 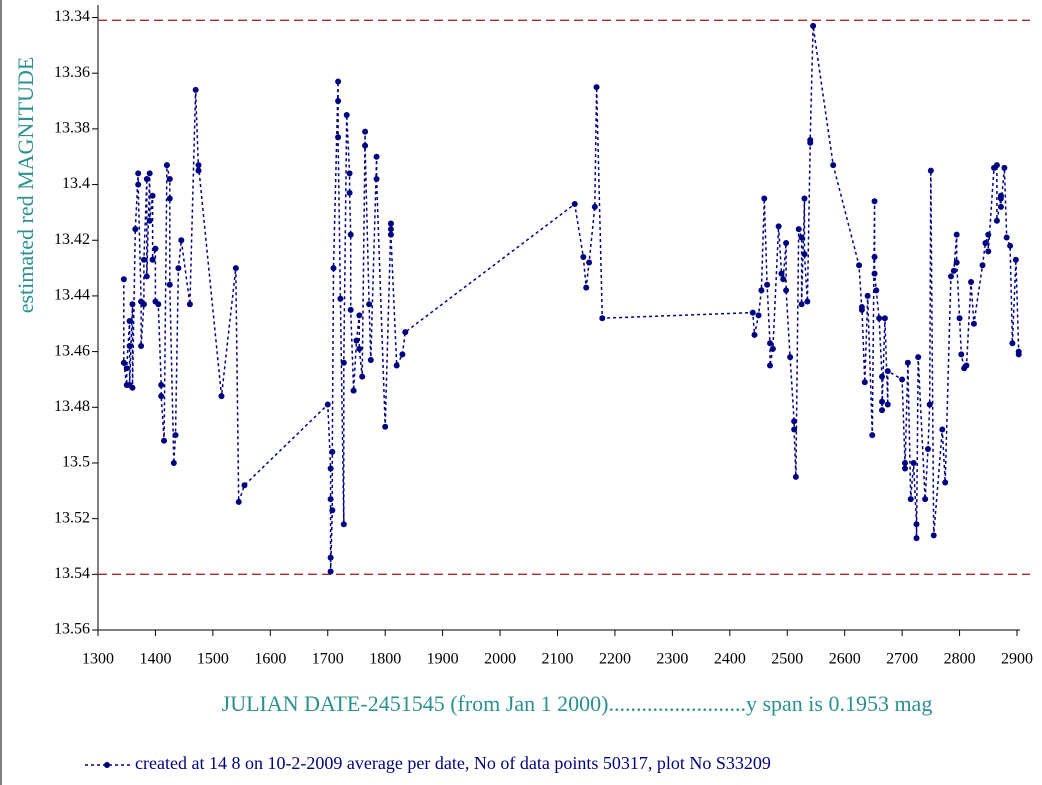 I want to click on legend-marker, so click(x=107, y=765).